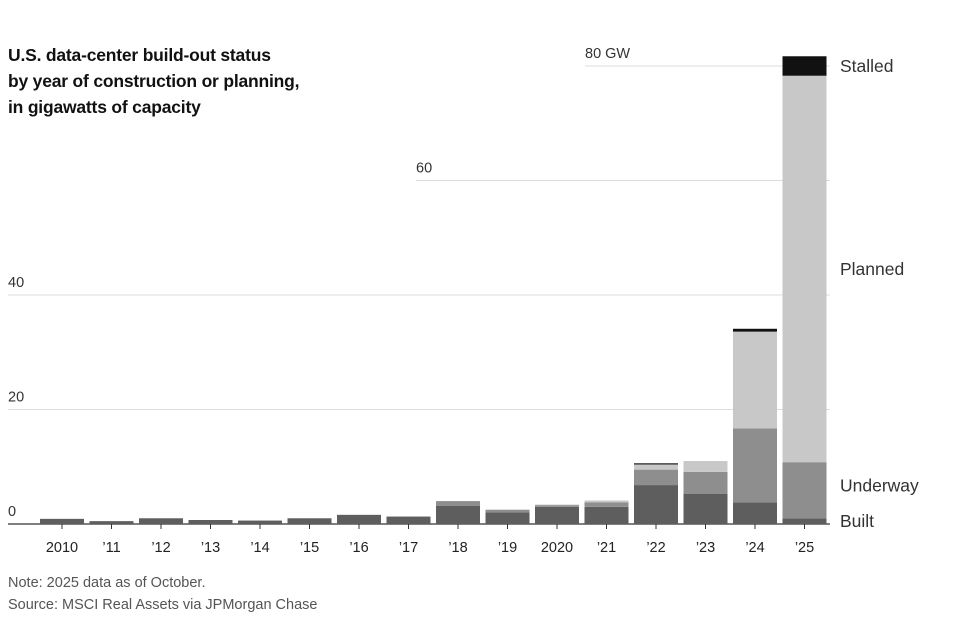 This screenshot has width=960, height=622. Describe the element at coordinates (139, 55) in the screenshot. I see `chart-title-line: U.S. data-center build-out status` at that location.